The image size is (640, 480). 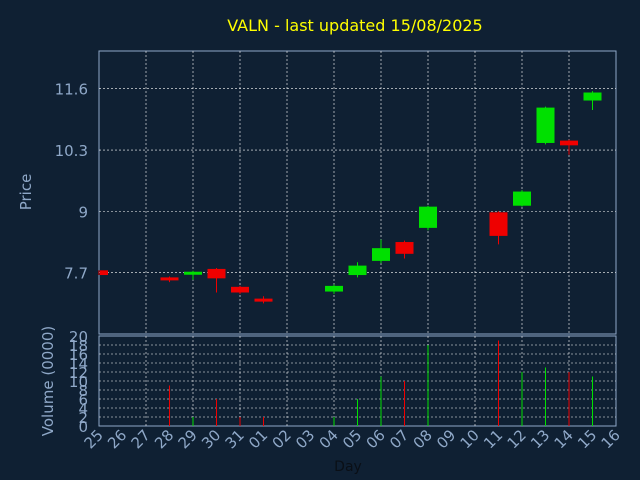 What do you see at coordinates (83, 391) in the screenshot?
I see `volume-tick-label: 8` at bounding box center [83, 391].